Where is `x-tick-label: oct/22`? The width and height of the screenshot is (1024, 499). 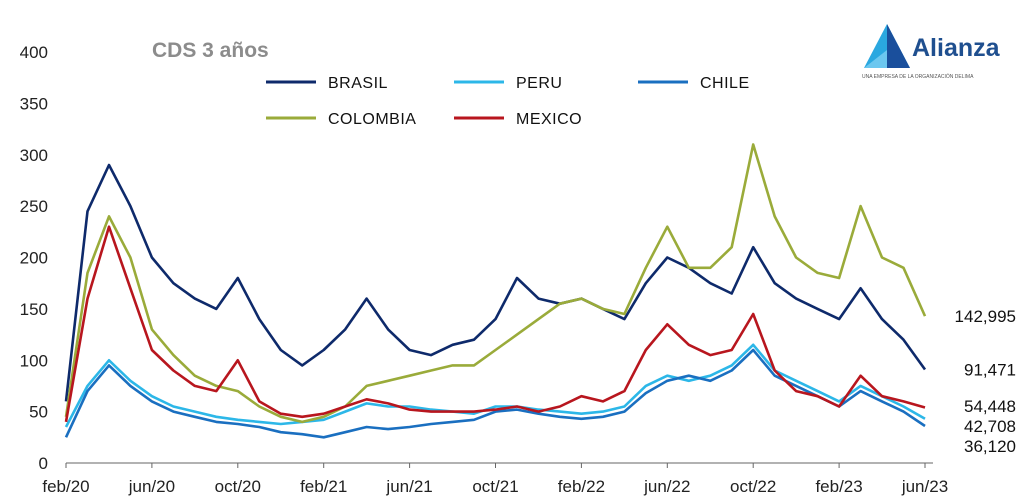
x-tick-label: oct/22 is located at coordinates (753, 486).